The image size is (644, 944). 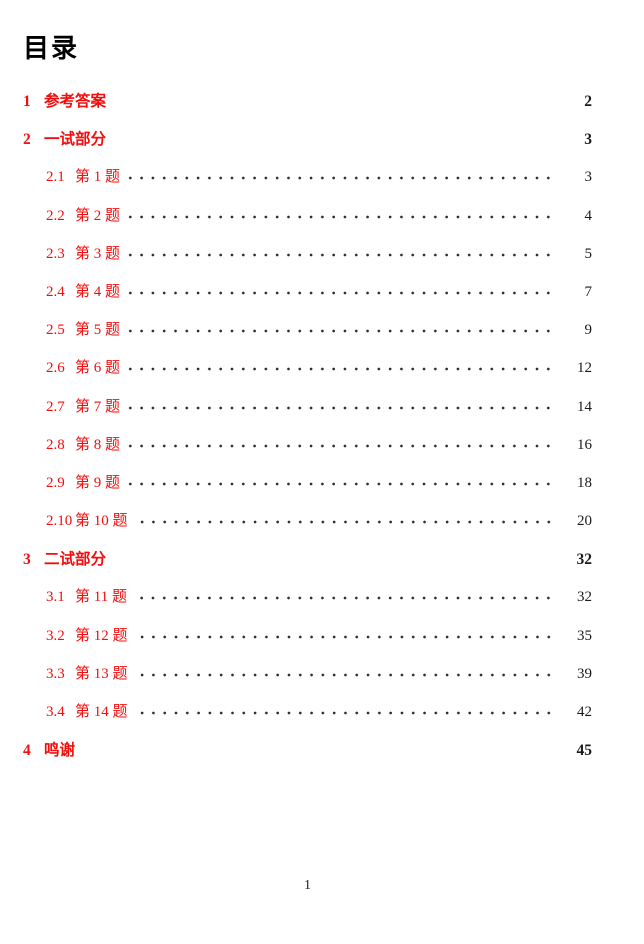 I want to click on toc-entry-link: 2.2 第 2 题, so click(x=83, y=214).